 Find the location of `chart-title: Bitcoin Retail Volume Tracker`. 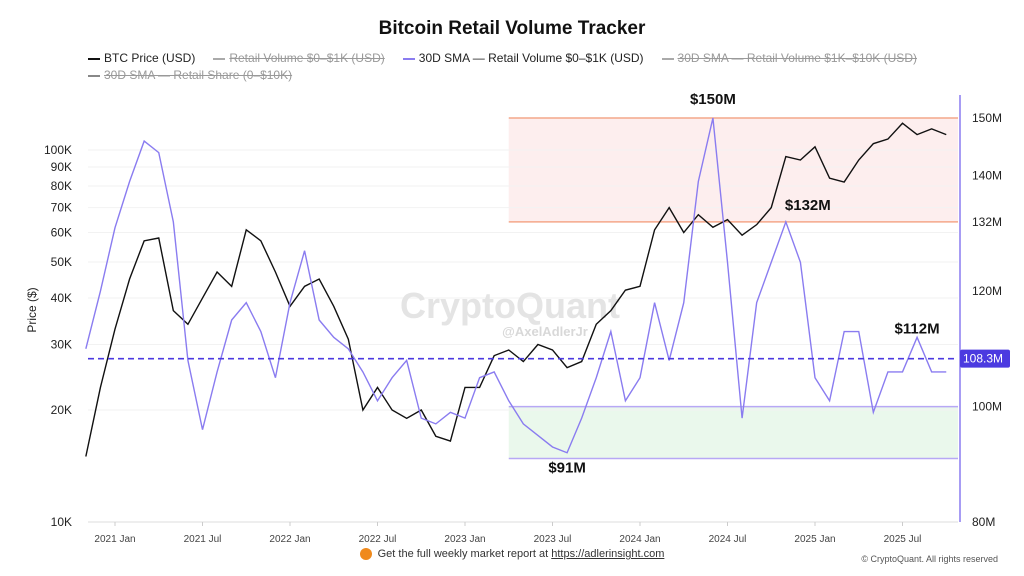

chart-title: Bitcoin Retail Volume Tracker is located at coordinates (512, 28).